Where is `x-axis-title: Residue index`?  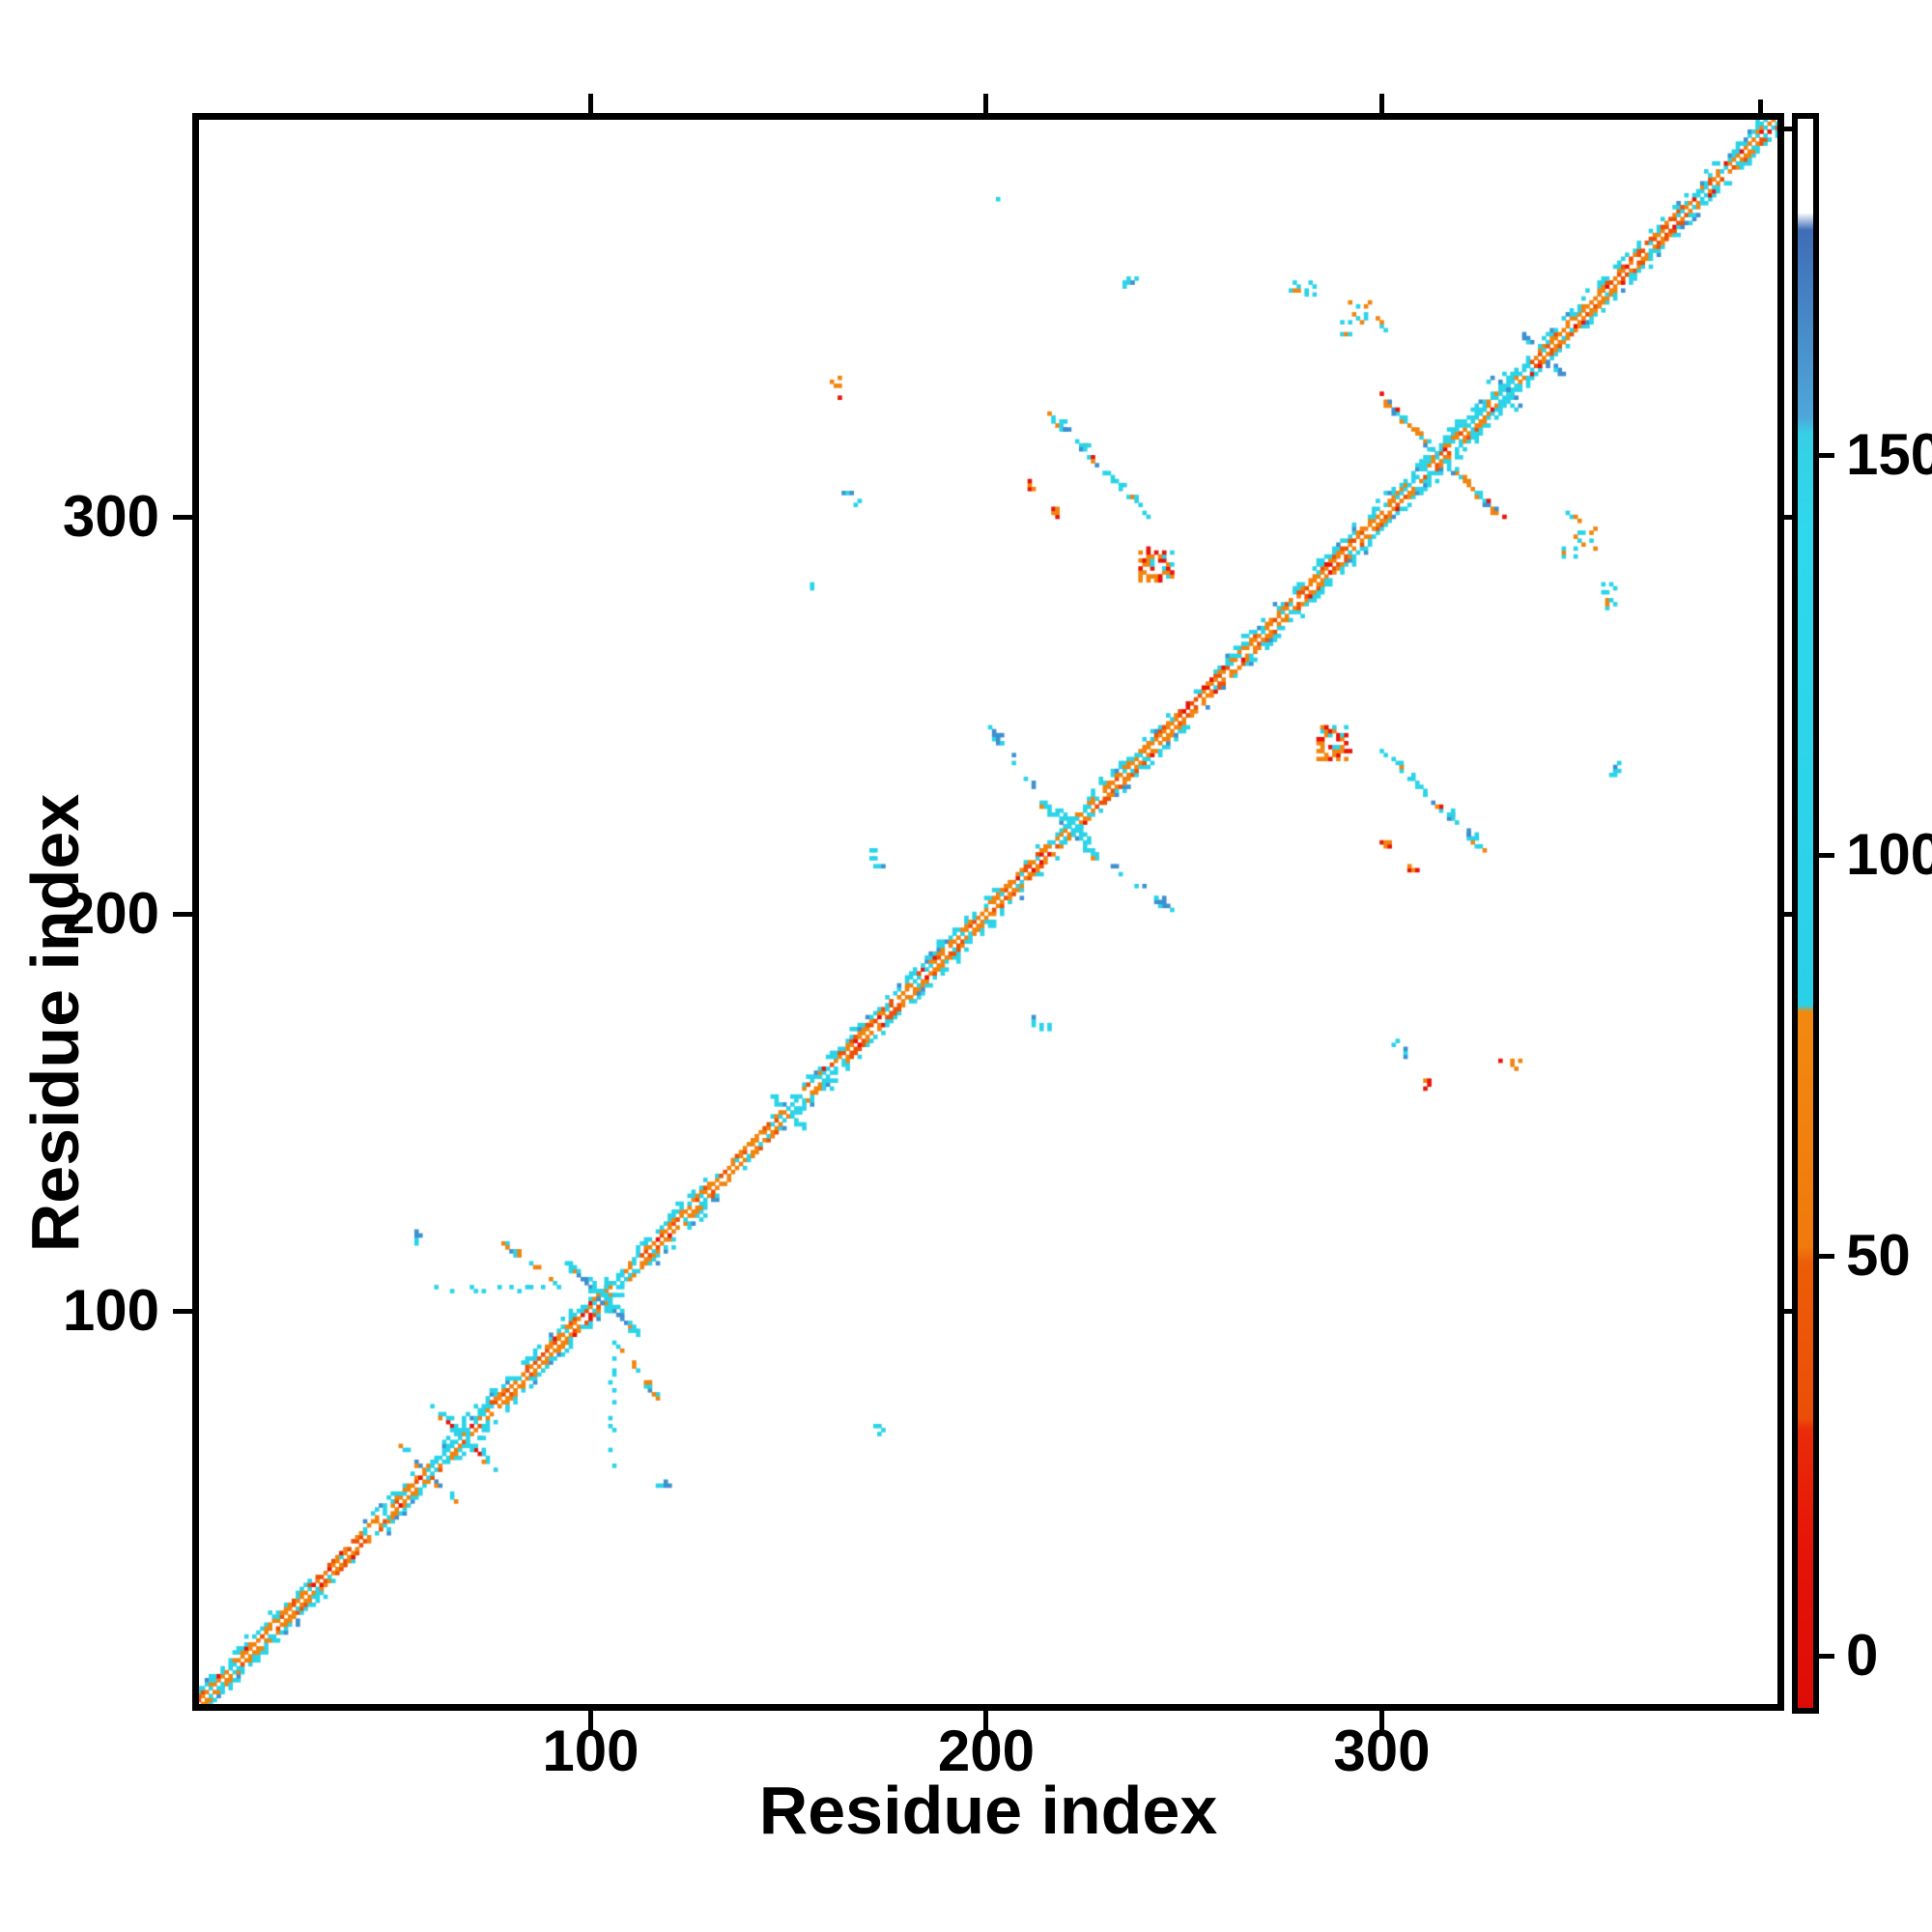
x-axis-title: Residue index is located at coordinates (988, 1810).